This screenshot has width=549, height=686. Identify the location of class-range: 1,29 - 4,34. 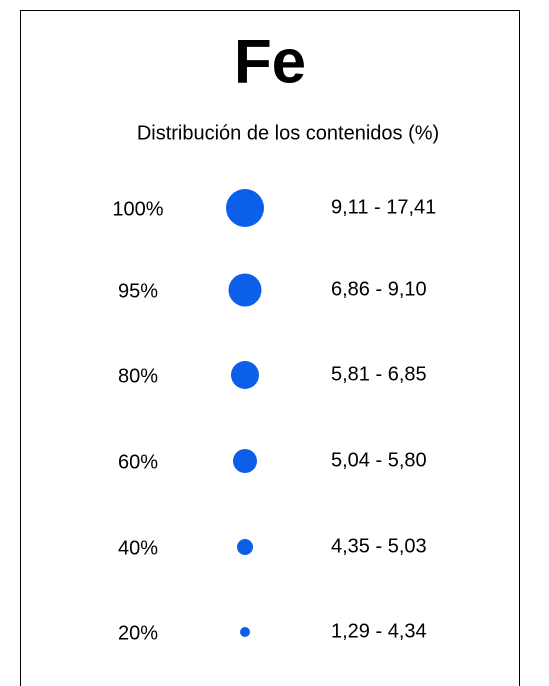
(379, 631).